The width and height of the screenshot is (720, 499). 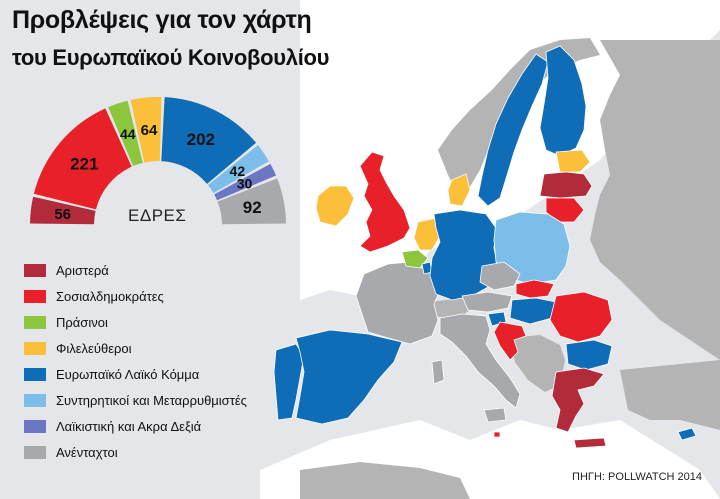 What do you see at coordinates (135, 322) in the screenshot?
I see `legend-item: Πράσινοι` at bounding box center [135, 322].